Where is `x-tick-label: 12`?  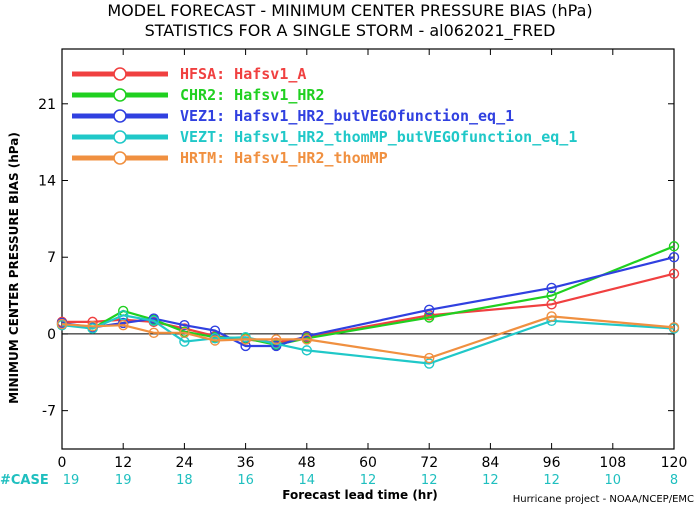 x-tick-label: 12 is located at coordinates (123, 463).